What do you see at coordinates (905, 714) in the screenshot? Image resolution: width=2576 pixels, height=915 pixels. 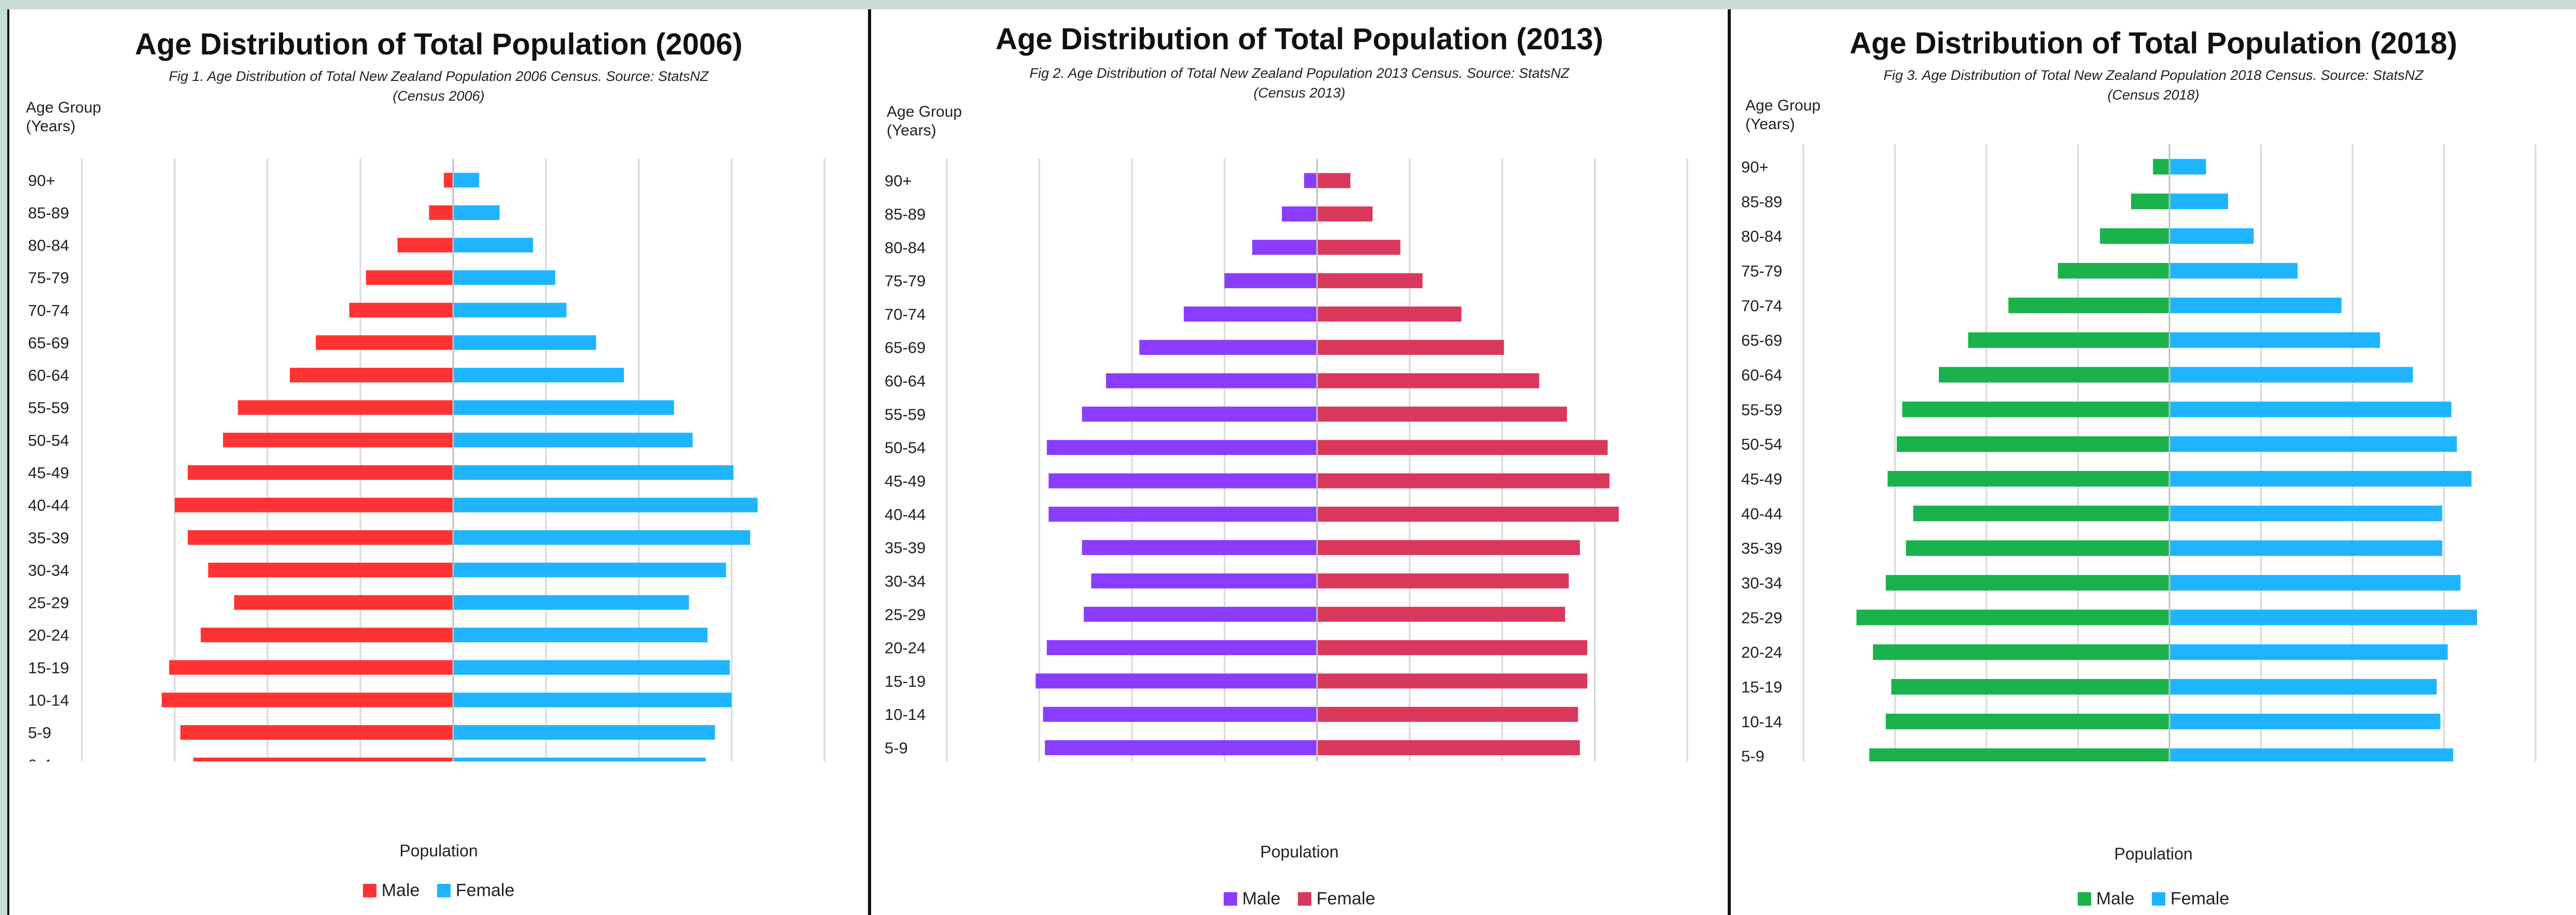 I see `y-tick-label: 10-14` at bounding box center [905, 714].